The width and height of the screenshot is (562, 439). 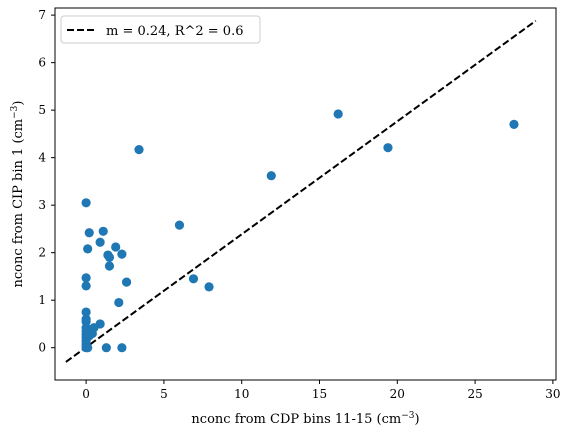 What do you see at coordinates (42, 15) in the screenshot?
I see `y-tick-label: 7` at bounding box center [42, 15].